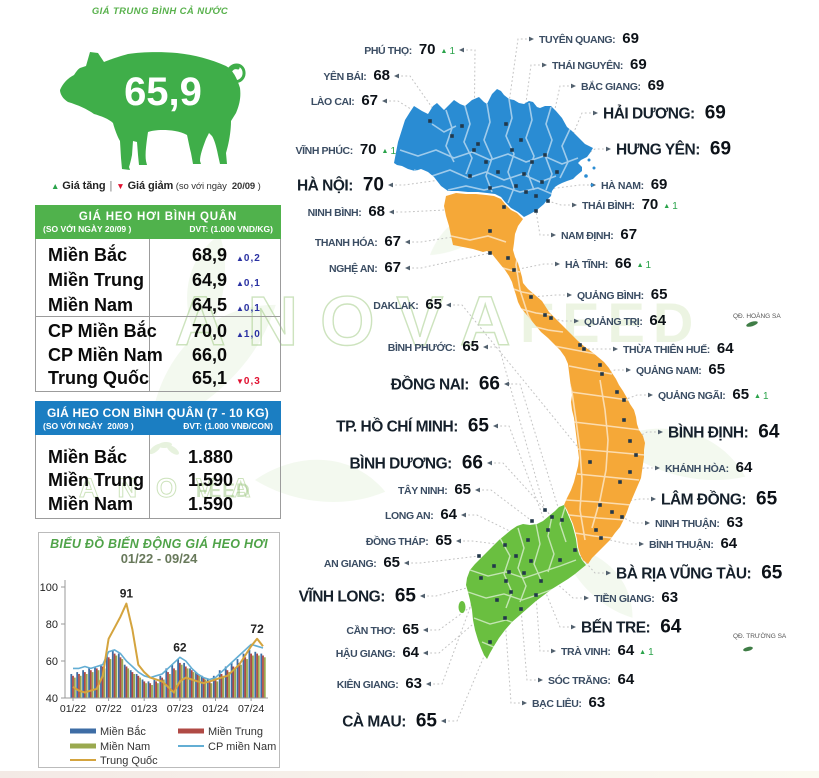 The height and width of the screenshot is (778, 819). I want to click on svg-text: QĐ. TRƯỜNG SA, so click(760, 635).